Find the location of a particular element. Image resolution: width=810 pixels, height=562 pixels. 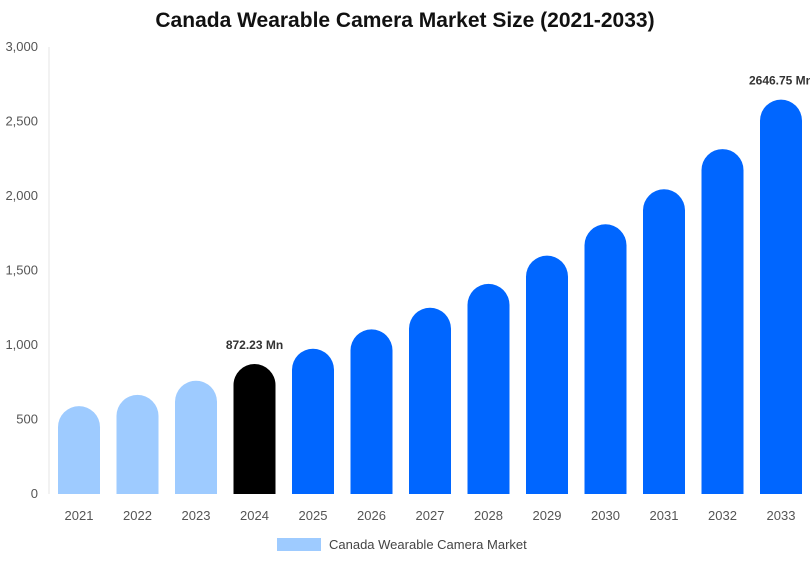

y-tick-label: 0 is located at coordinates (34, 493).